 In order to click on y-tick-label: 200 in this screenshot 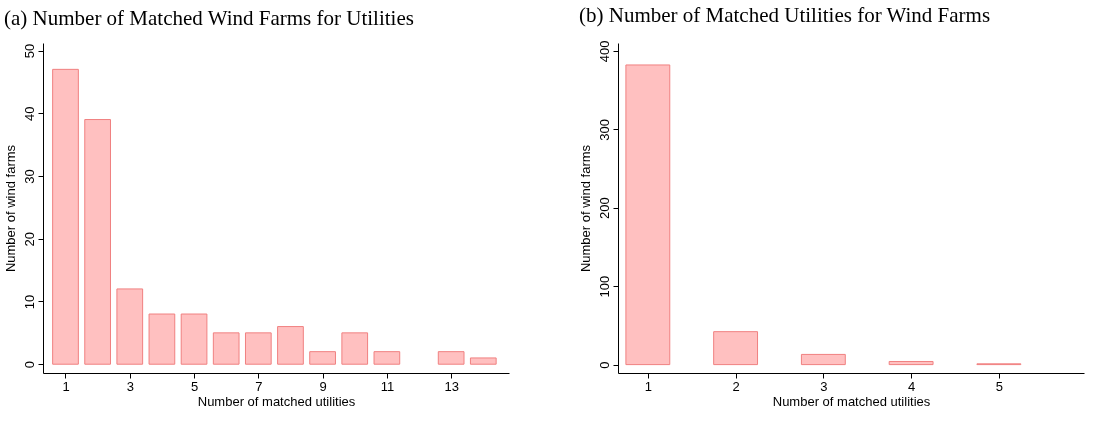, I will do `click(604, 208)`.